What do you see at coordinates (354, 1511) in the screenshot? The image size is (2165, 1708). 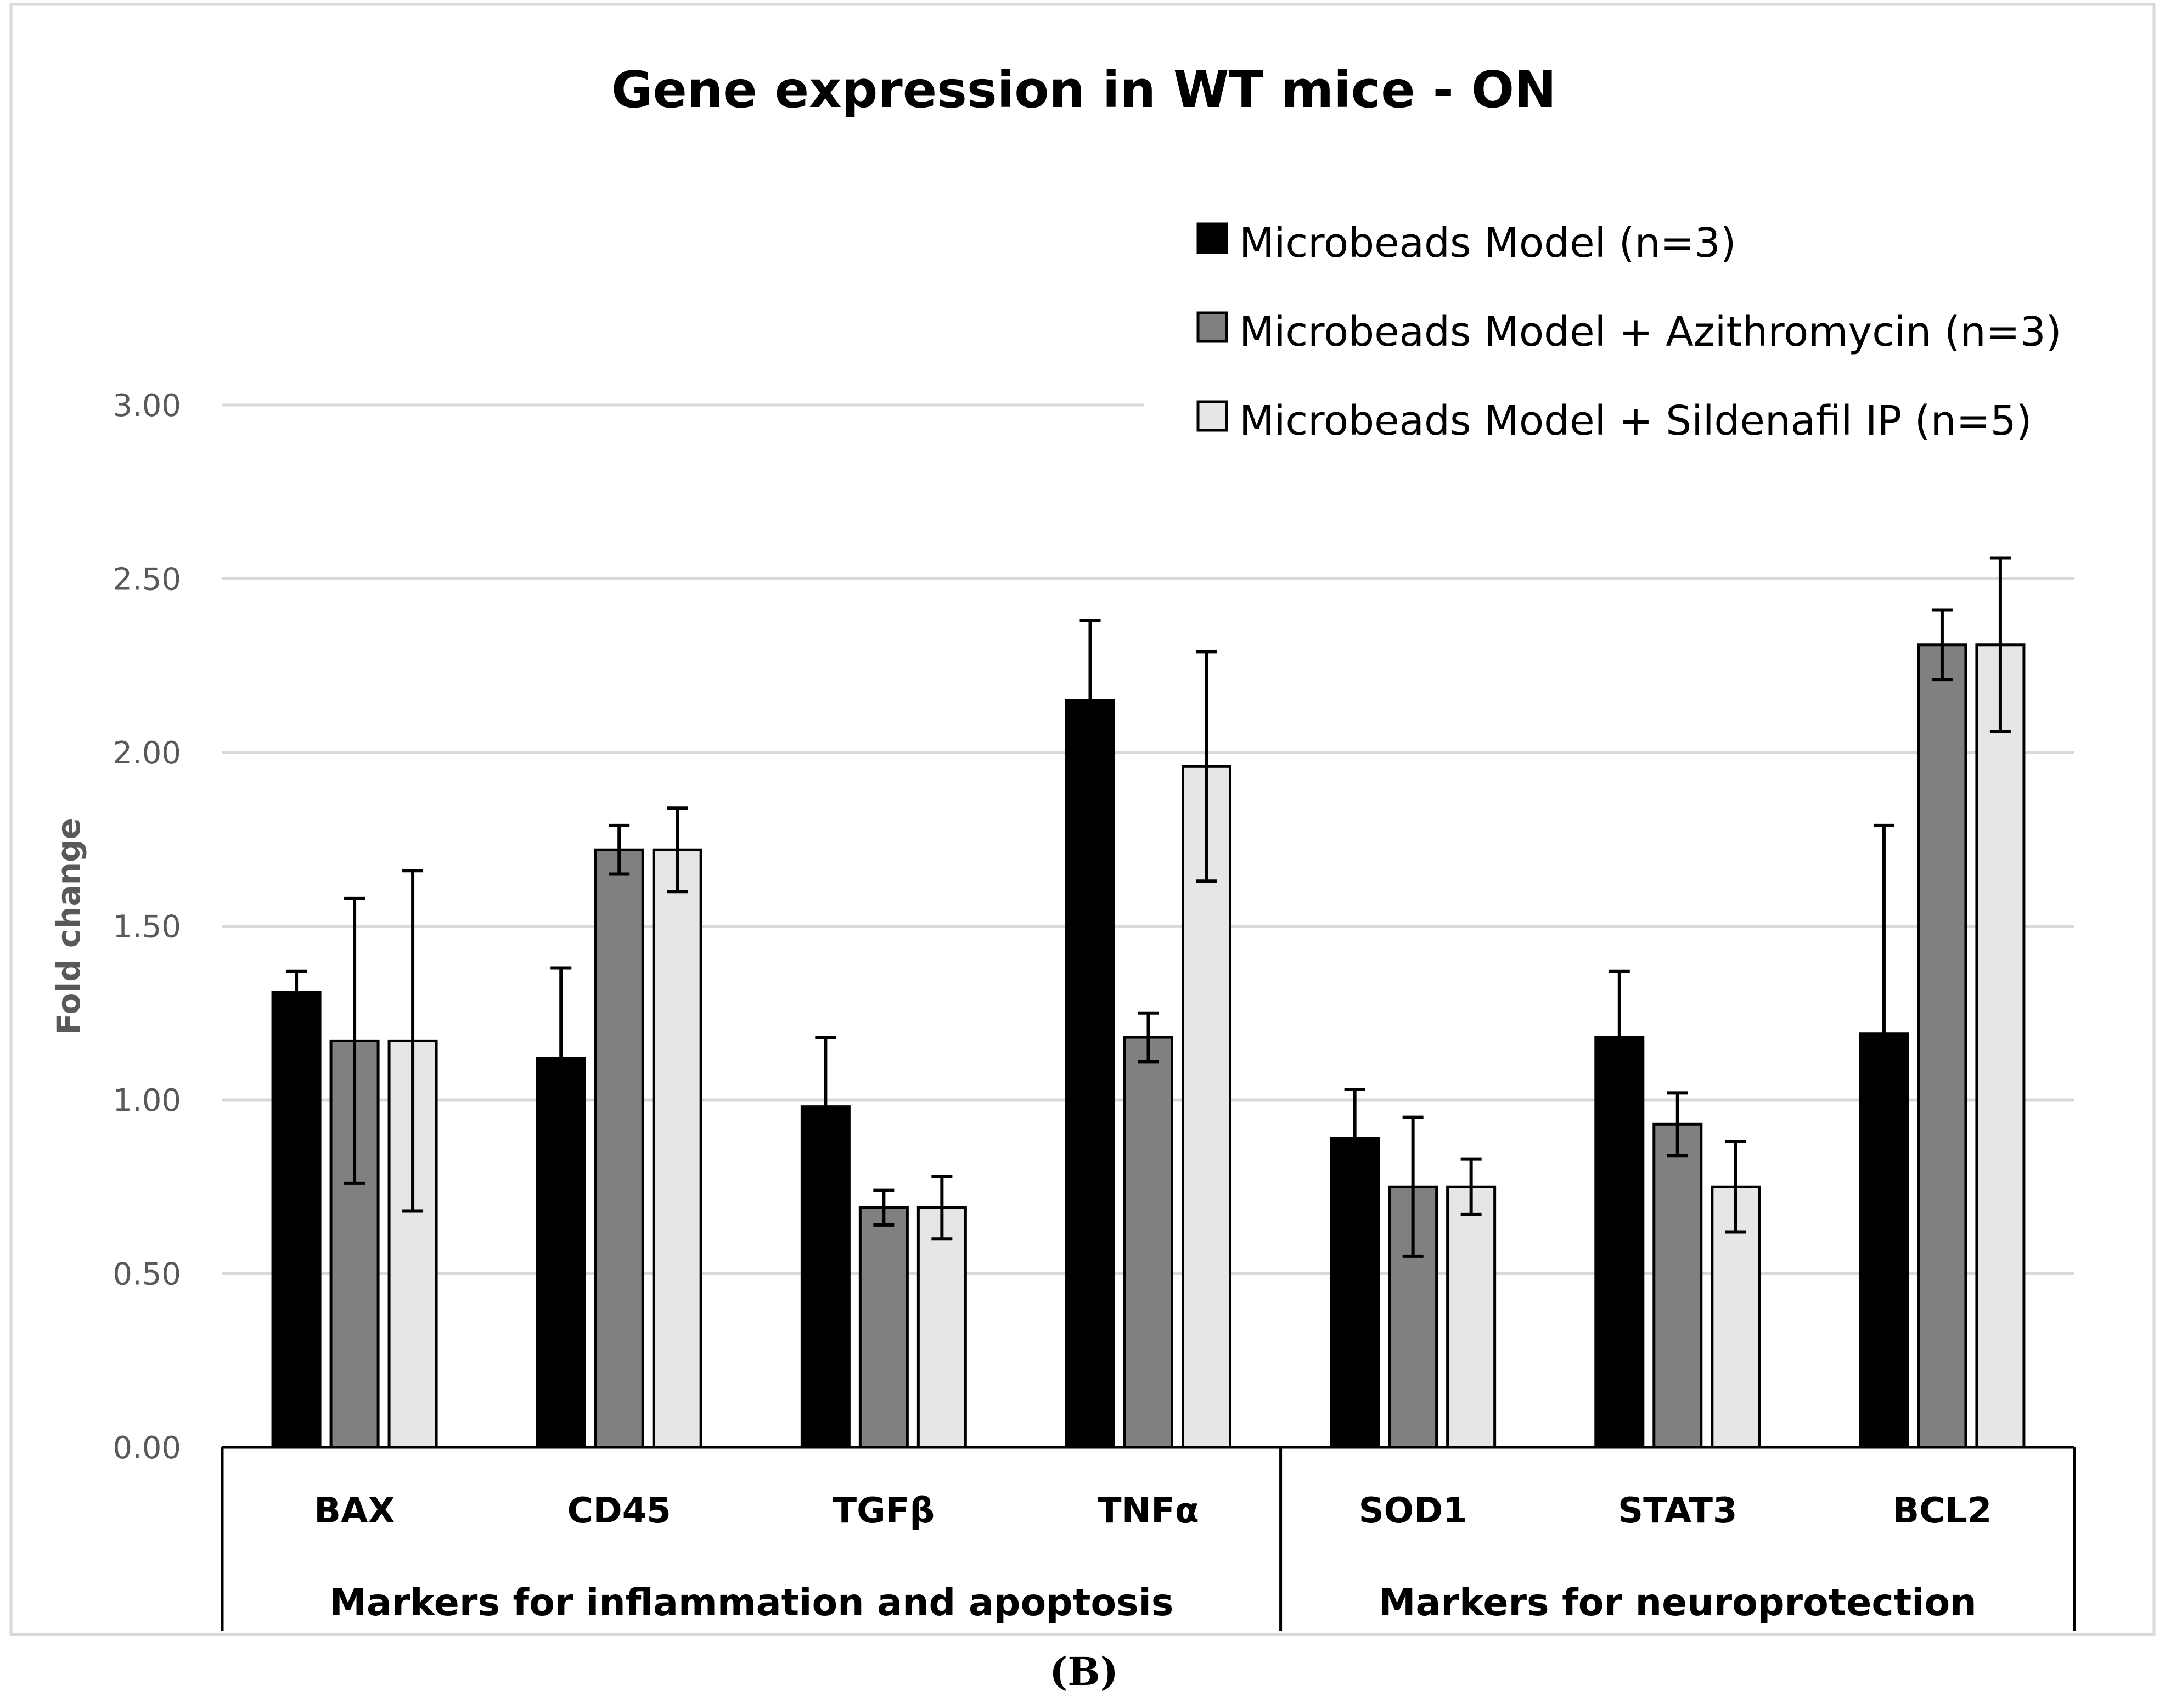 I see `category-label-bax: BAX` at bounding box center [354, 1511].